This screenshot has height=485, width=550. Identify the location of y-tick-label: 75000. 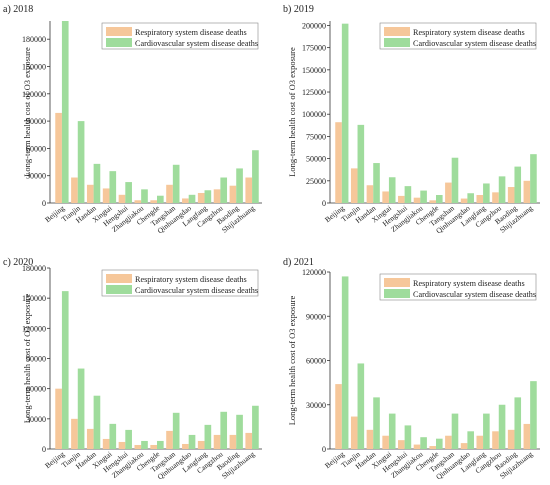
(316, 136).